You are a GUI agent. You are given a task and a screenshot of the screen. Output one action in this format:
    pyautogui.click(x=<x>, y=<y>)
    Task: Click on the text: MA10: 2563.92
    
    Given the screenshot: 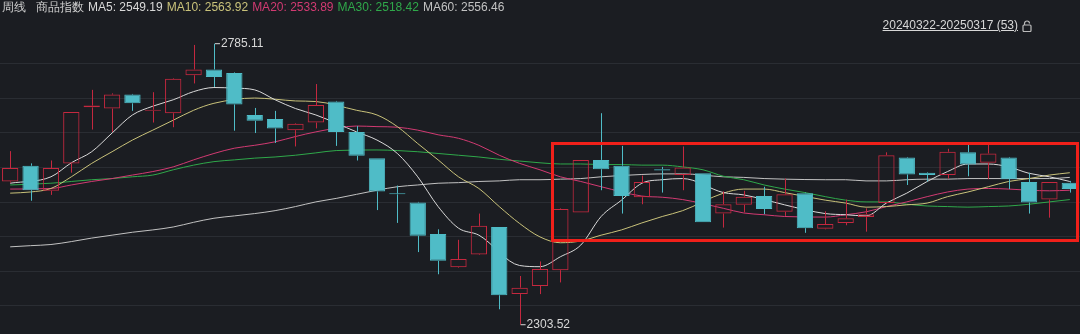 What is the action you would take?
    pyautogui.click(x=207, y=7)
    